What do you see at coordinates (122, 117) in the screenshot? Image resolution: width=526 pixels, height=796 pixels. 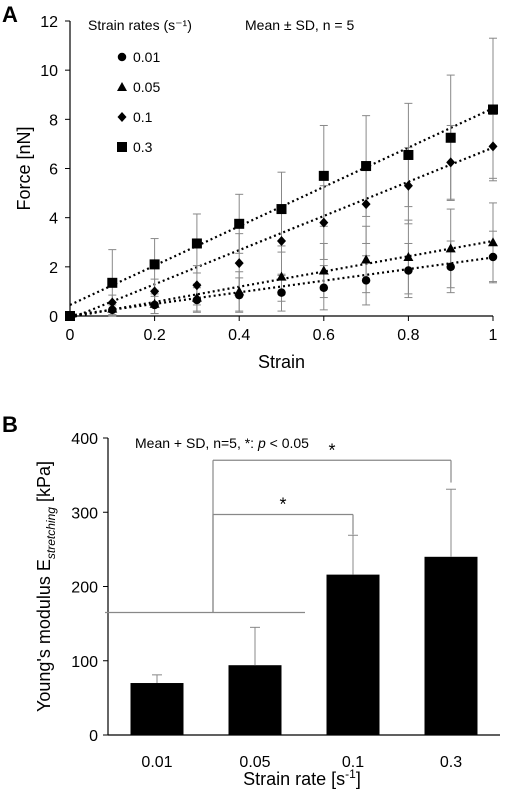 I see `legend-marker-diamond` at bounding box center [122, 117].